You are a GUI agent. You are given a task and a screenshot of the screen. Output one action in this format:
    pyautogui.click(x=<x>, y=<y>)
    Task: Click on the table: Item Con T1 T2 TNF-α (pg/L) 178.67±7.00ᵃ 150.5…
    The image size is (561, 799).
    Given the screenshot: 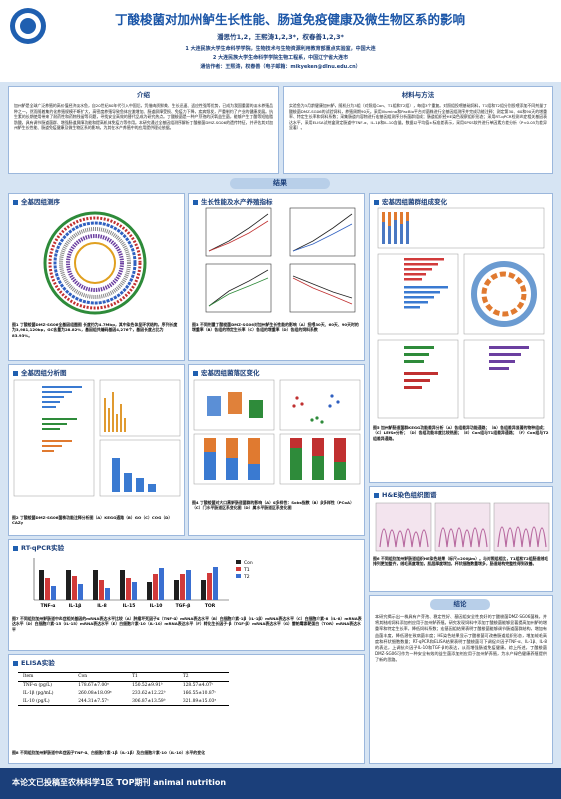 What is the action you would take?
    pyautogui.click(x=123, y=689)
    